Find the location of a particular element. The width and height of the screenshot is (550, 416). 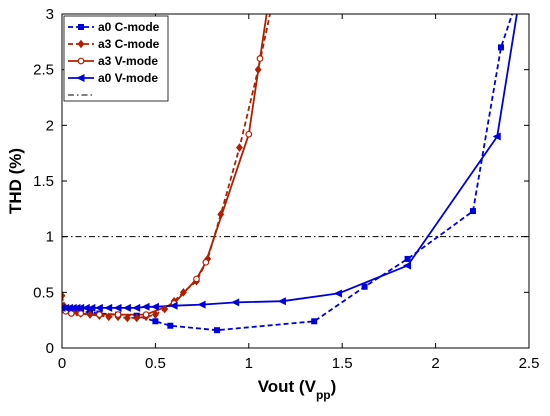

legend-entry: a0 V-mode is located at coordinates (113, 78).